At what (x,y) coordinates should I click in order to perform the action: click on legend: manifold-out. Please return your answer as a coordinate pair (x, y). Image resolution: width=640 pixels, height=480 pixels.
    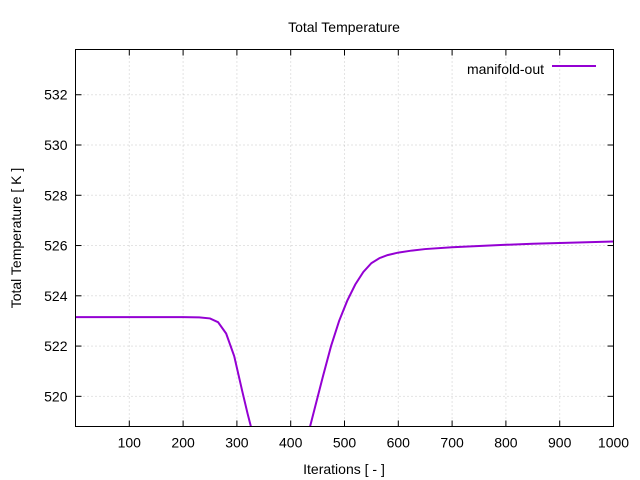
    Looking at the image, I should click on (531, 69).